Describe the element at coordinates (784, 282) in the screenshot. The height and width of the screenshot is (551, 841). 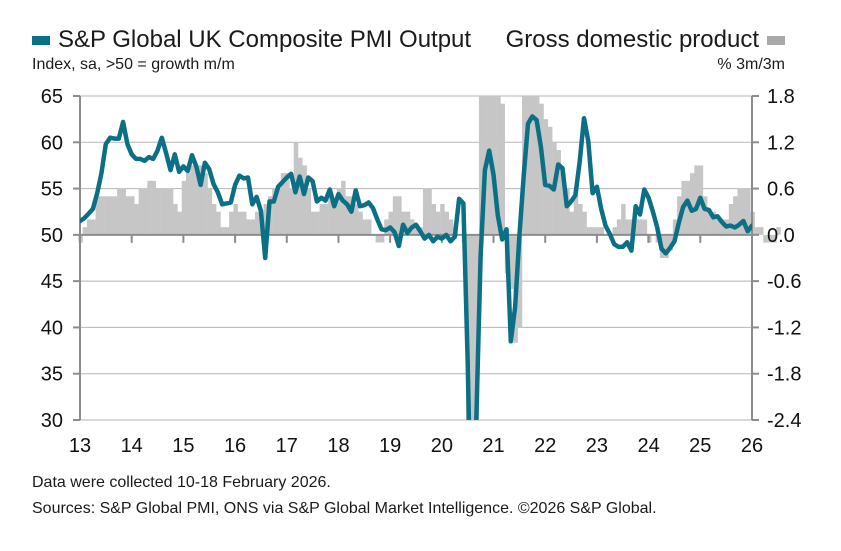
I see `right-axis-tick-label: -0.6` at that location.